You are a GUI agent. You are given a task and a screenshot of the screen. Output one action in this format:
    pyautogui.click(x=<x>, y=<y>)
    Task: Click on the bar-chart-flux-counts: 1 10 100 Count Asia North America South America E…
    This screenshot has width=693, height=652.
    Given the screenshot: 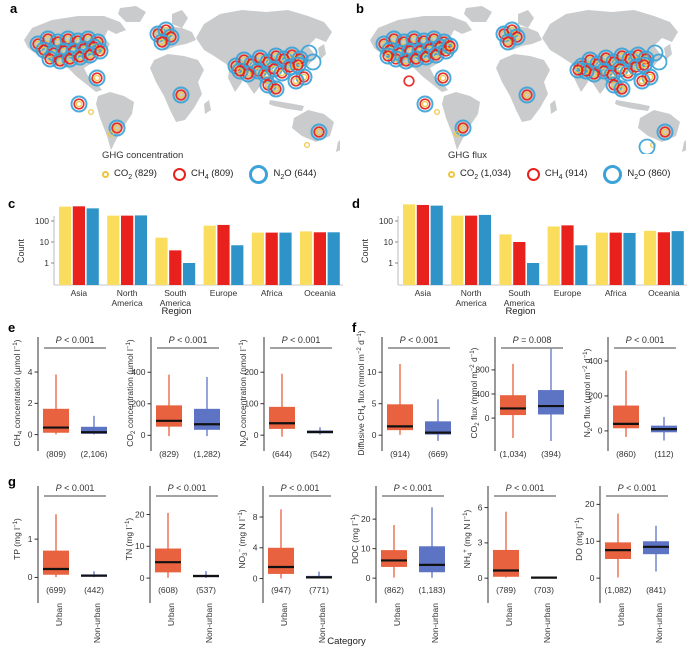 What is the action you would take?
    pyautogui.click(x=520, y=258)
    